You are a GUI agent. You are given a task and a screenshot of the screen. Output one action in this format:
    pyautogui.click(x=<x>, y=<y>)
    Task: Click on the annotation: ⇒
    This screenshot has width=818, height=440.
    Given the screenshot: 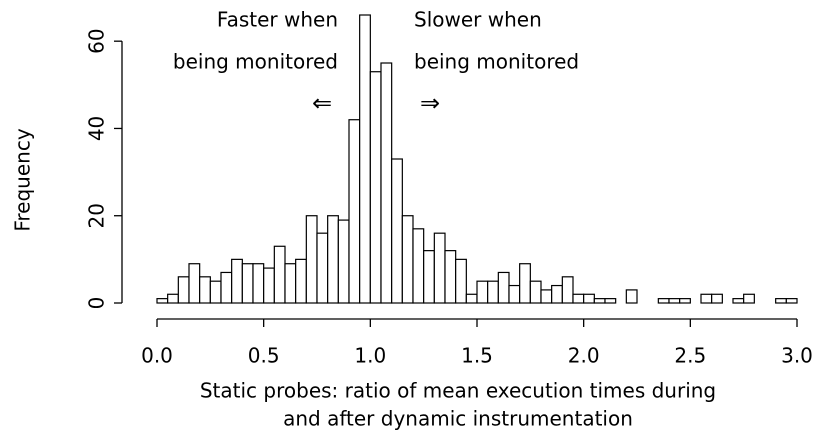 What is the action you would take?
    pyautogui.click(x=430, y=103)
    